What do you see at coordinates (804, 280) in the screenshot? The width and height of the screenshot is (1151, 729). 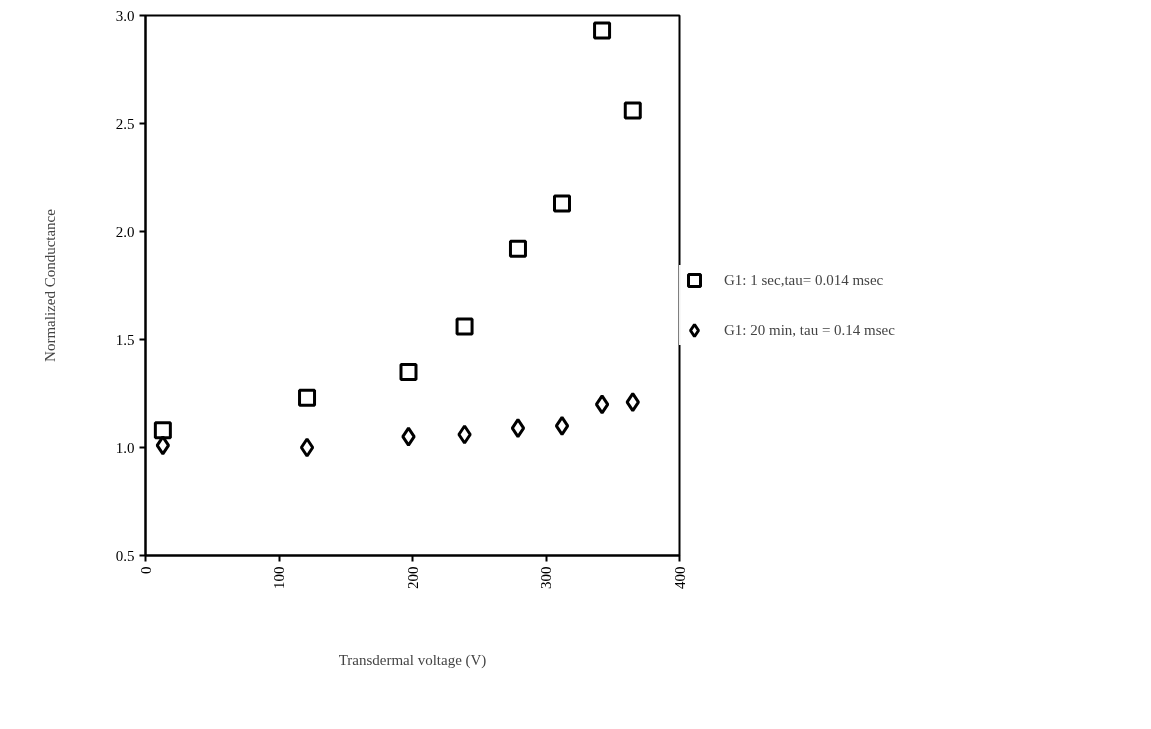 I see `legend-label: G1: 1 sec,tau= 0.014 msec` at bounding box center [804, 280].